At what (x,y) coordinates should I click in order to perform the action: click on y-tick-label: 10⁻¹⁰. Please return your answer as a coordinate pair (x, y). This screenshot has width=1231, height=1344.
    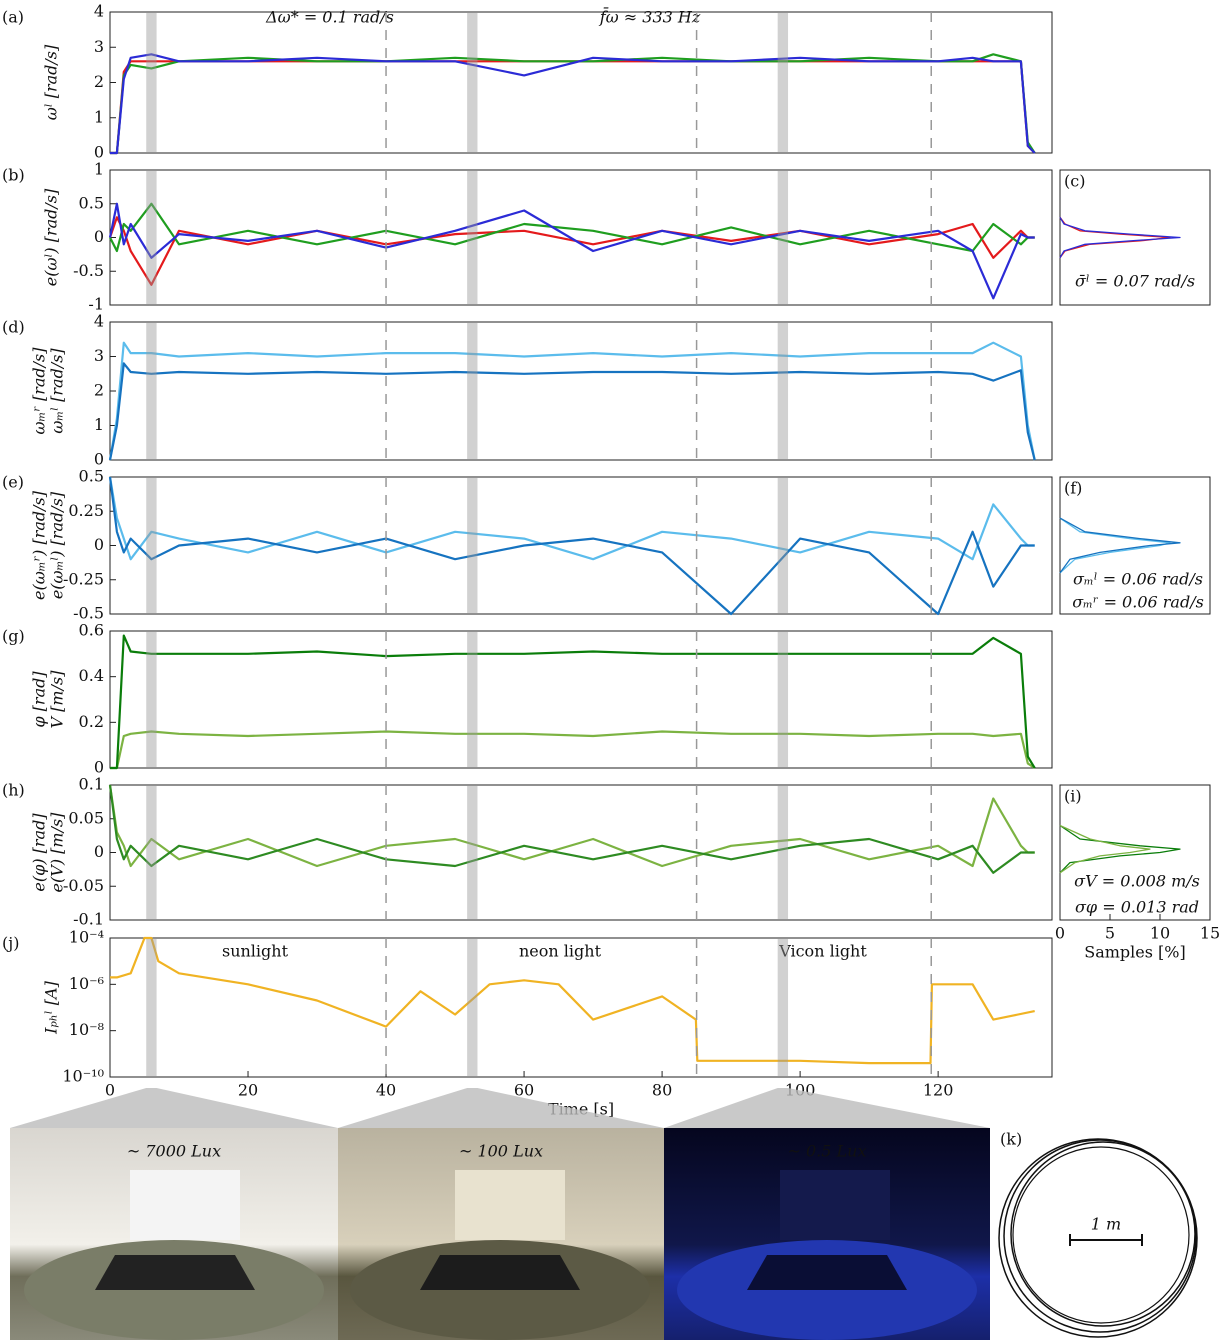
    Looking at the image, I should click on (83, 1076).